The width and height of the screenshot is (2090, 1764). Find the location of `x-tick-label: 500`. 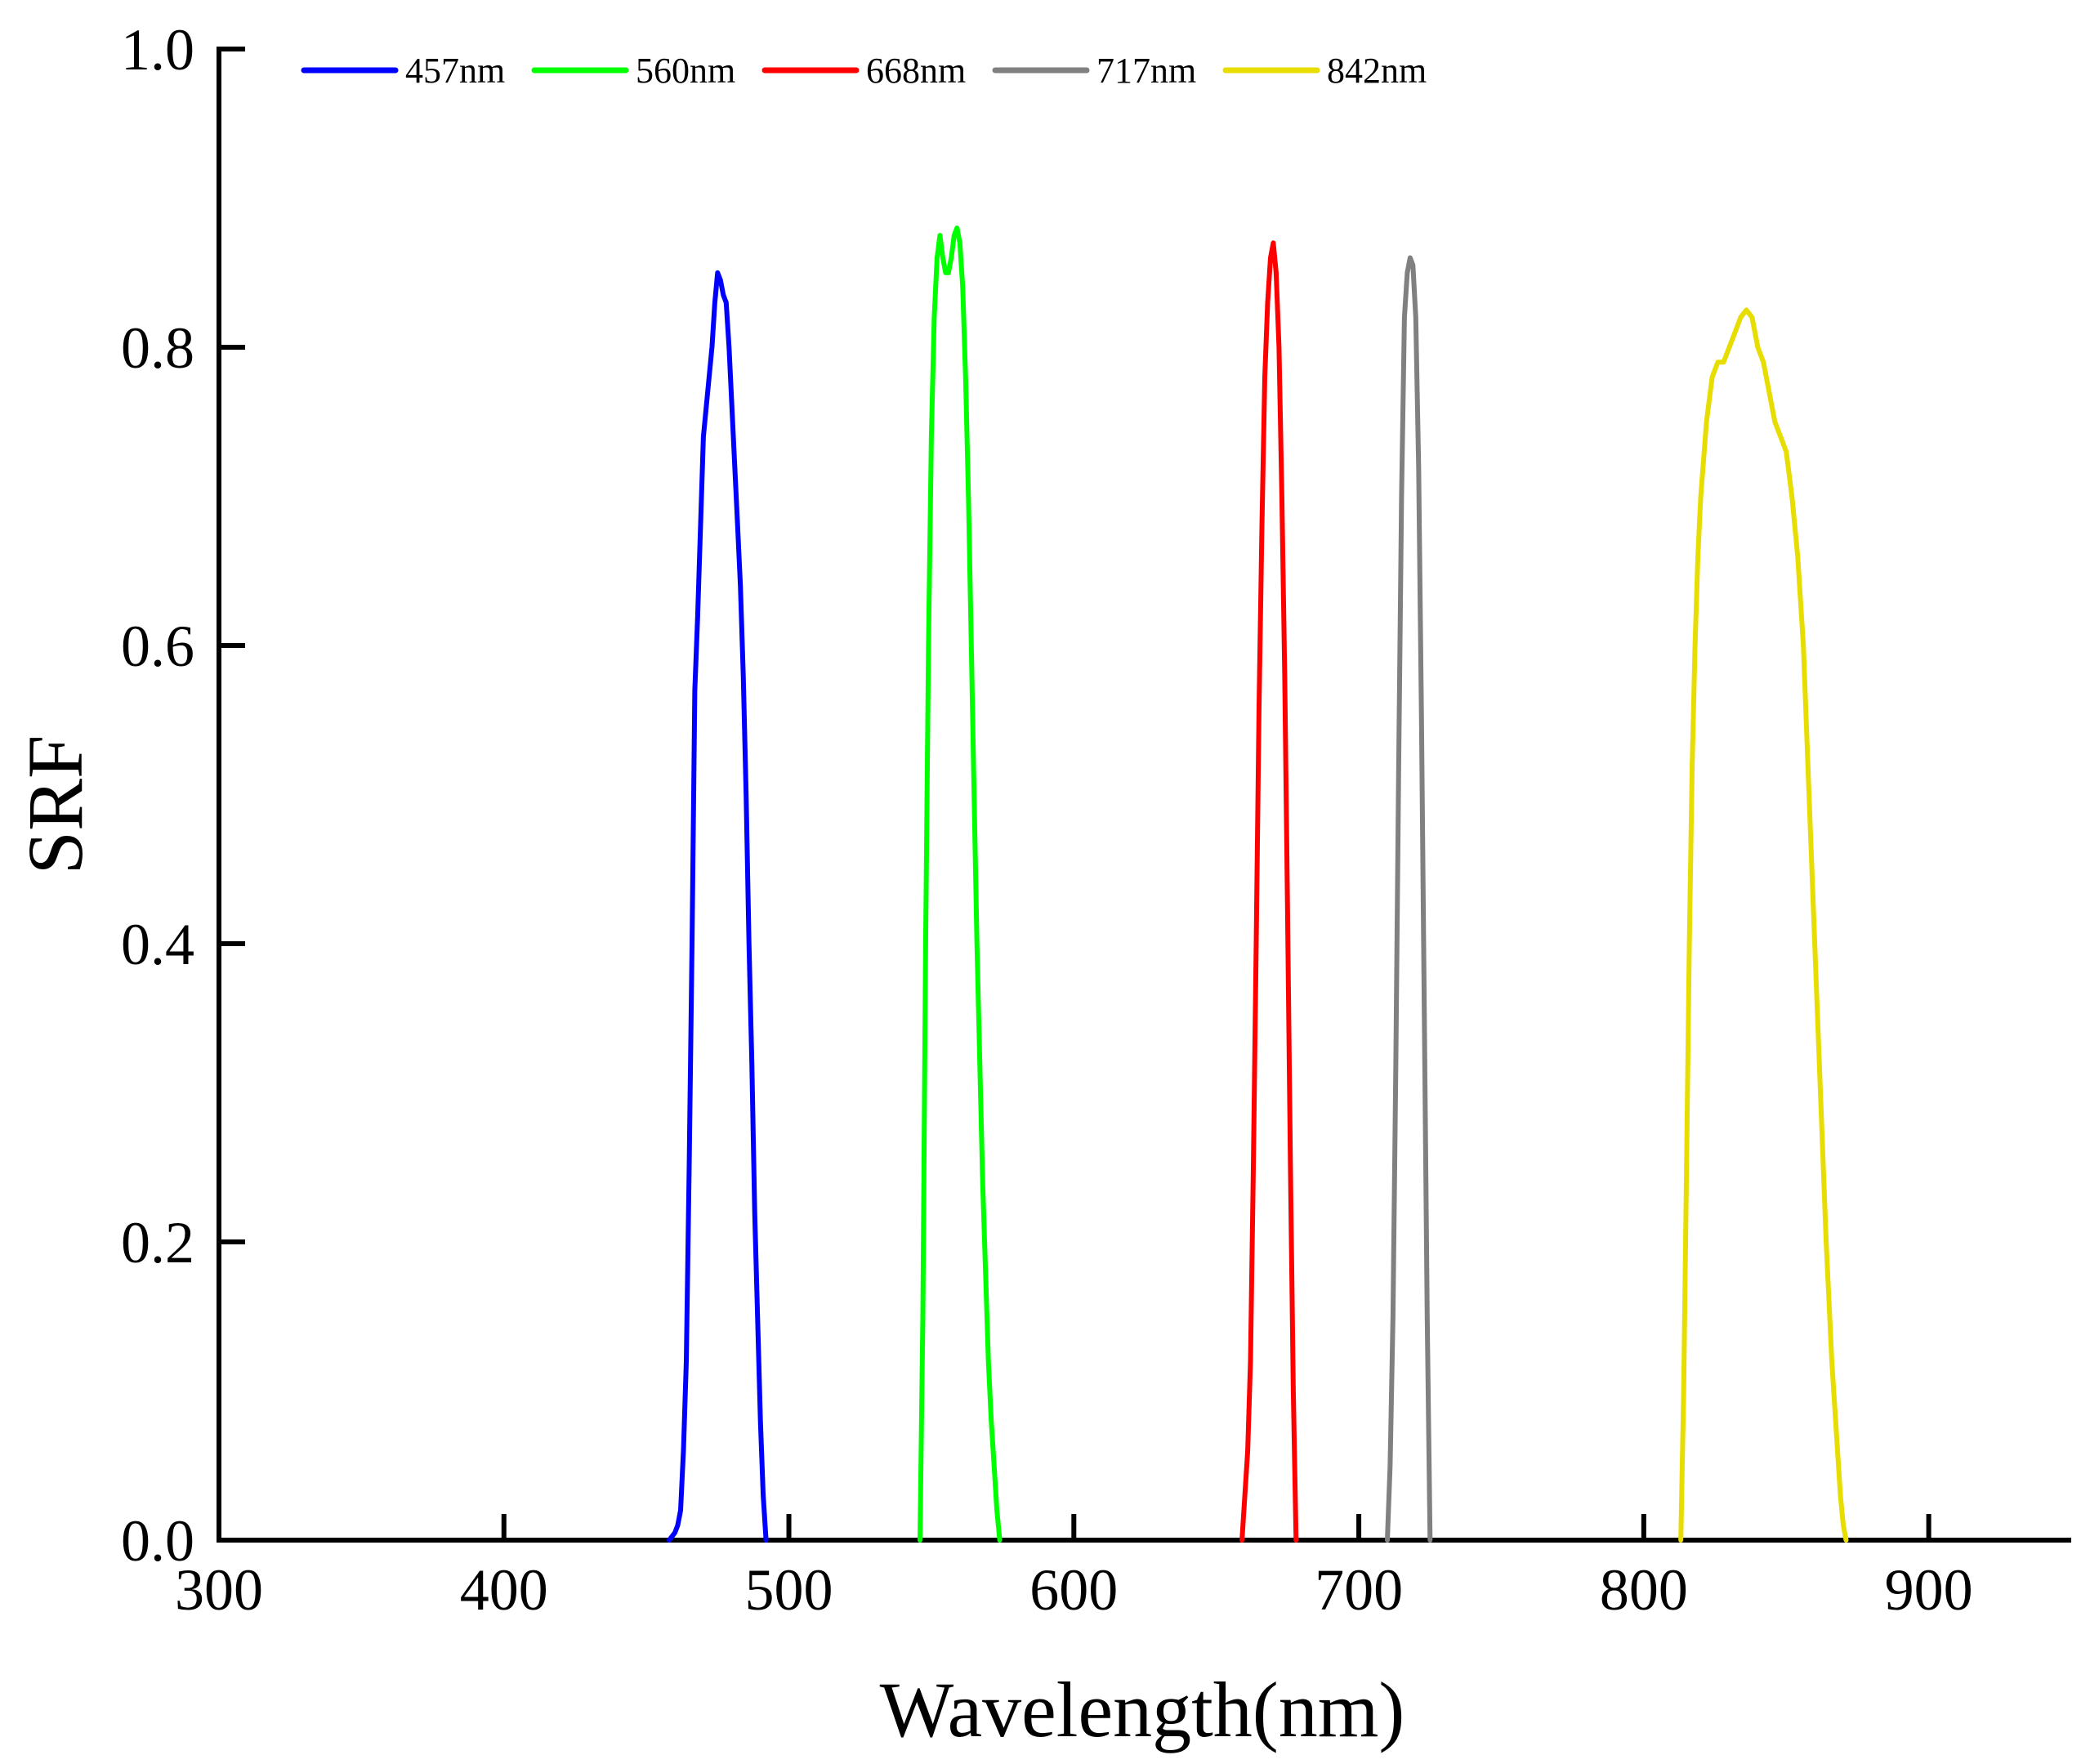

x-tick-label: 500 is located at coordinates (789, 1590).